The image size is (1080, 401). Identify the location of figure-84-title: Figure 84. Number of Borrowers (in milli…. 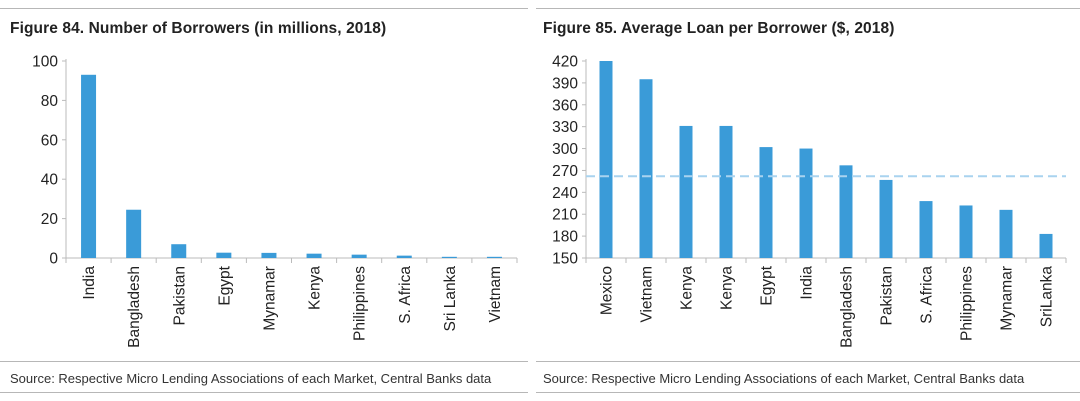
(198, 28).